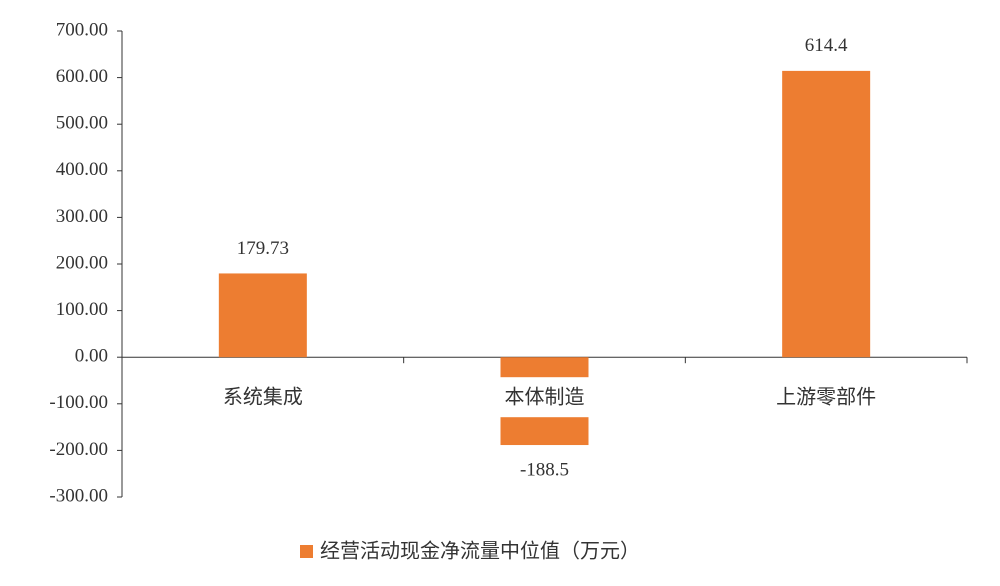  What do you see at coordinates (82, 123) in the screenshot?
I see `y-tick-label: 500.00` at bounding box center [82, 123].